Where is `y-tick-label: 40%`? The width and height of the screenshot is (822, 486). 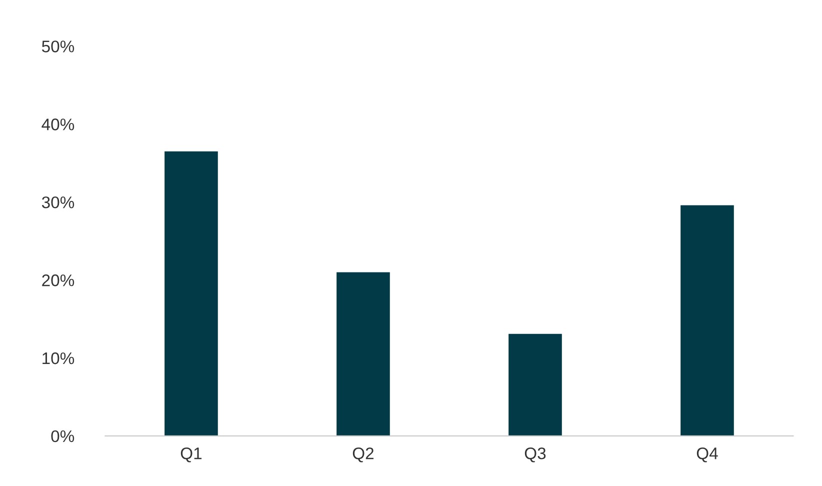 y-tick-label: 40% is located at coordinates (58, 124).